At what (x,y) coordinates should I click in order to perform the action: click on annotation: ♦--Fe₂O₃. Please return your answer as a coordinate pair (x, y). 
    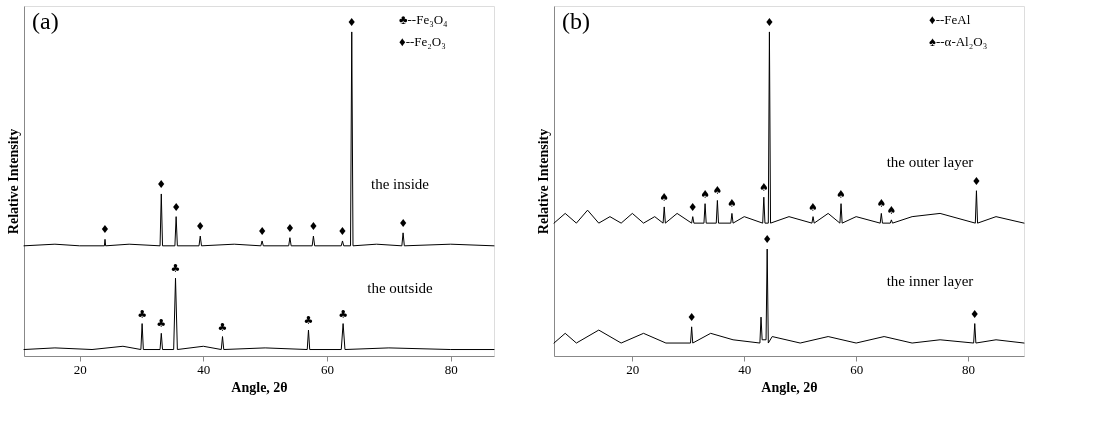
    Looking at the image, I should click on (422, 41).